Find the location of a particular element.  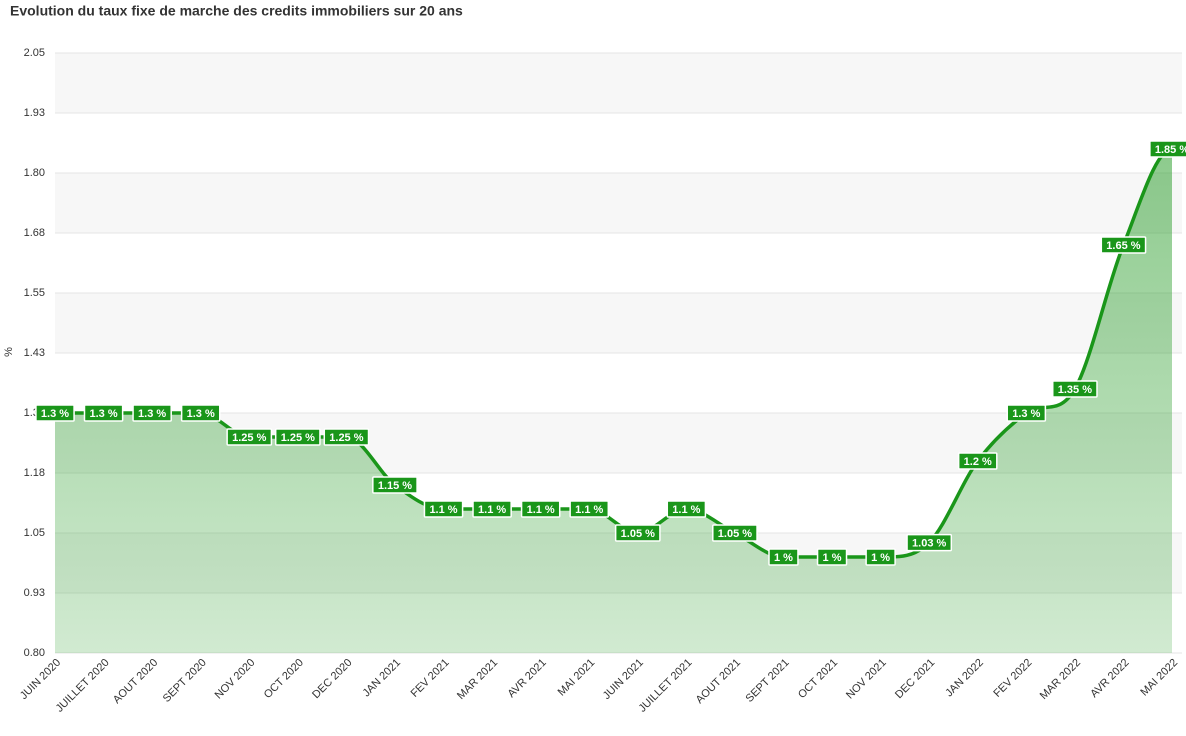

data-label: 1.03 % is located at coordinates (929, 544).